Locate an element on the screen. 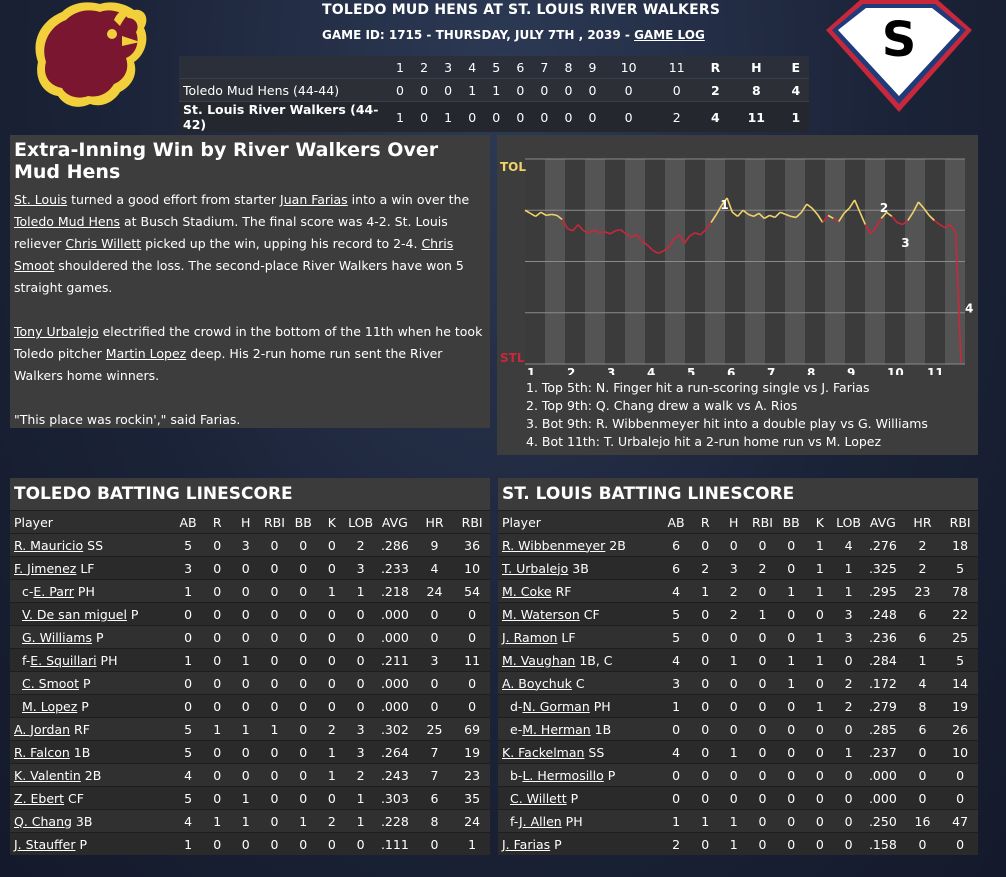 Image resolution: width=1006 pixels, height=877 pixels. recap-link: St. Louis is located at coordinates (41, 199).